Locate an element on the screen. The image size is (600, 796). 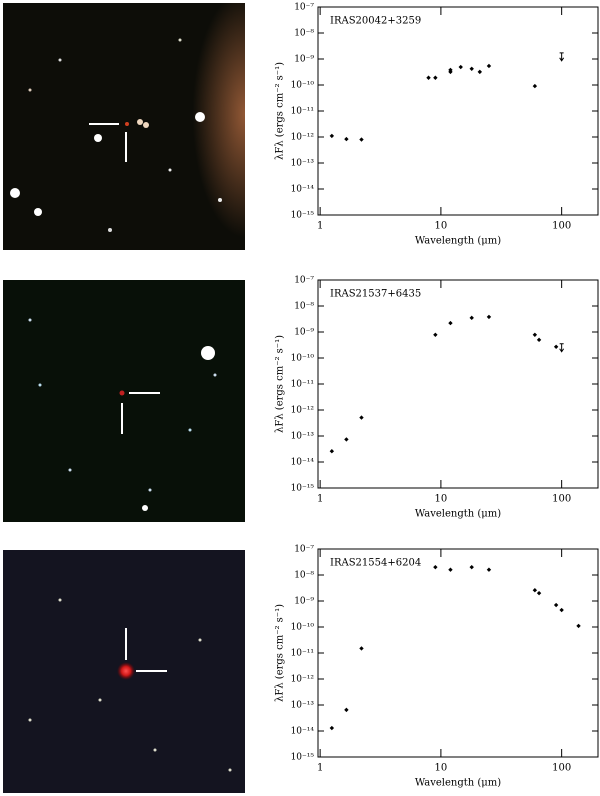
plot-title: IRAS21537+6435 is located at coordinates (375, 294).